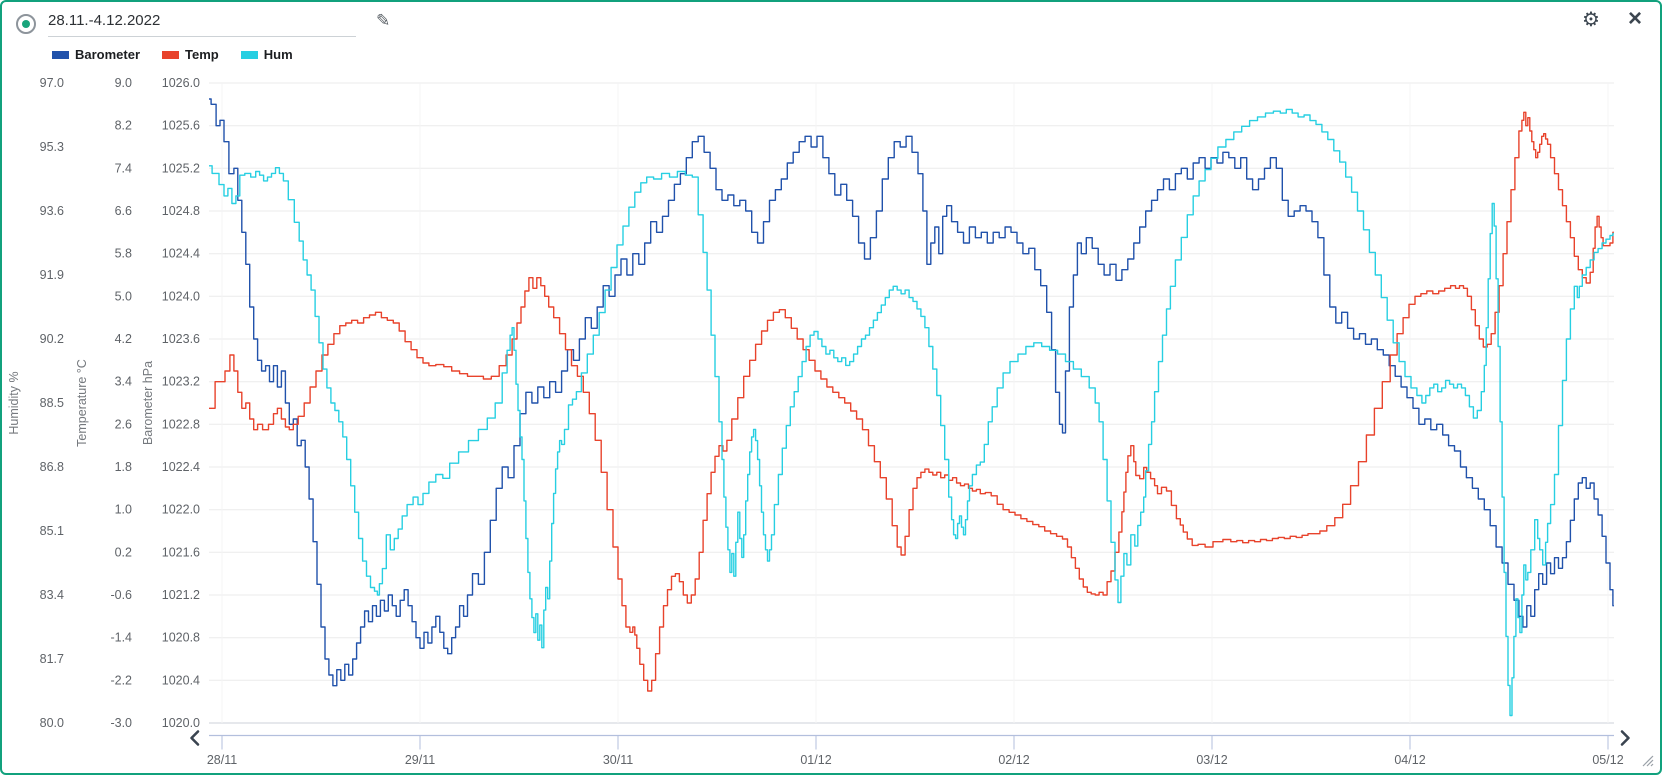 Image resolution: width=1662 pixels, height=775 pixels. Describe the element at coordinates (181, 83) in the screenshot. I see `barometer-tick-label: 1026.0` at that location.